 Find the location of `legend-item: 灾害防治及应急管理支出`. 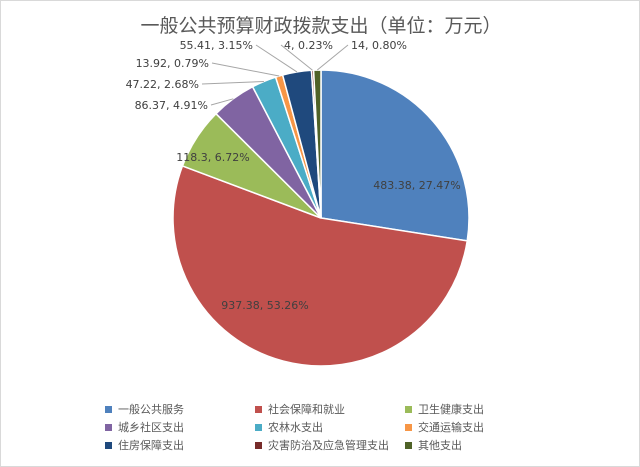

legend-item: 灾害防治及应急管理支出 is located at coordinates (330, 445).